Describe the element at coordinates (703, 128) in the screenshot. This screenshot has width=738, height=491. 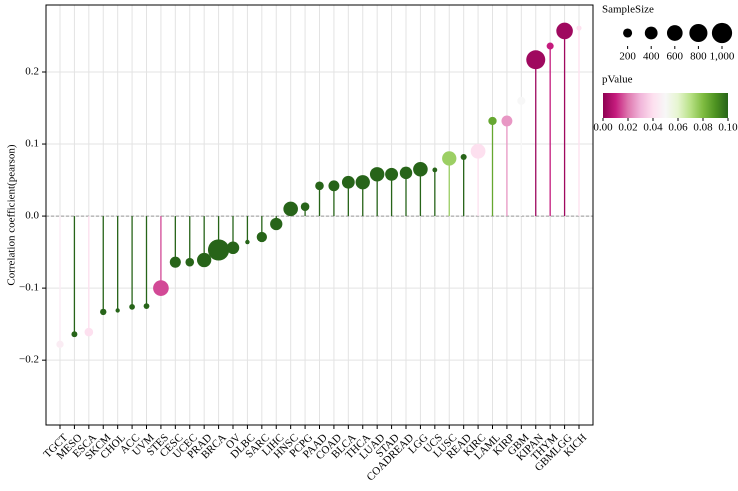
I see `colorbar-label: 0.08` at that location.